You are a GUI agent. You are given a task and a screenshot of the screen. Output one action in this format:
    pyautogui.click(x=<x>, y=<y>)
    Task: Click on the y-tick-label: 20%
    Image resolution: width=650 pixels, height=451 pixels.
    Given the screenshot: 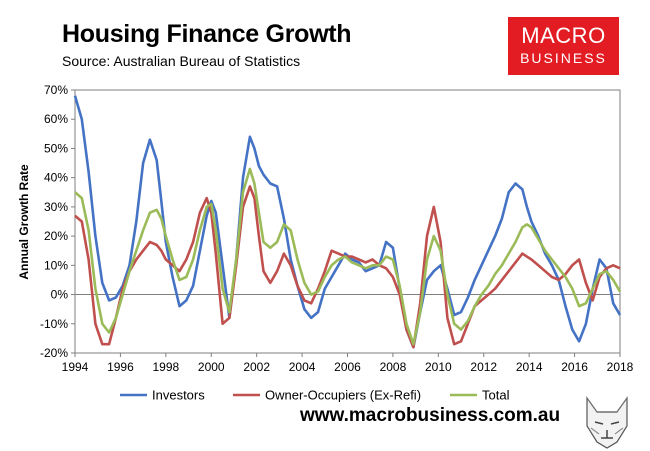 What is the action you would take?
    pyautogui.click(x=56, y=236)
    